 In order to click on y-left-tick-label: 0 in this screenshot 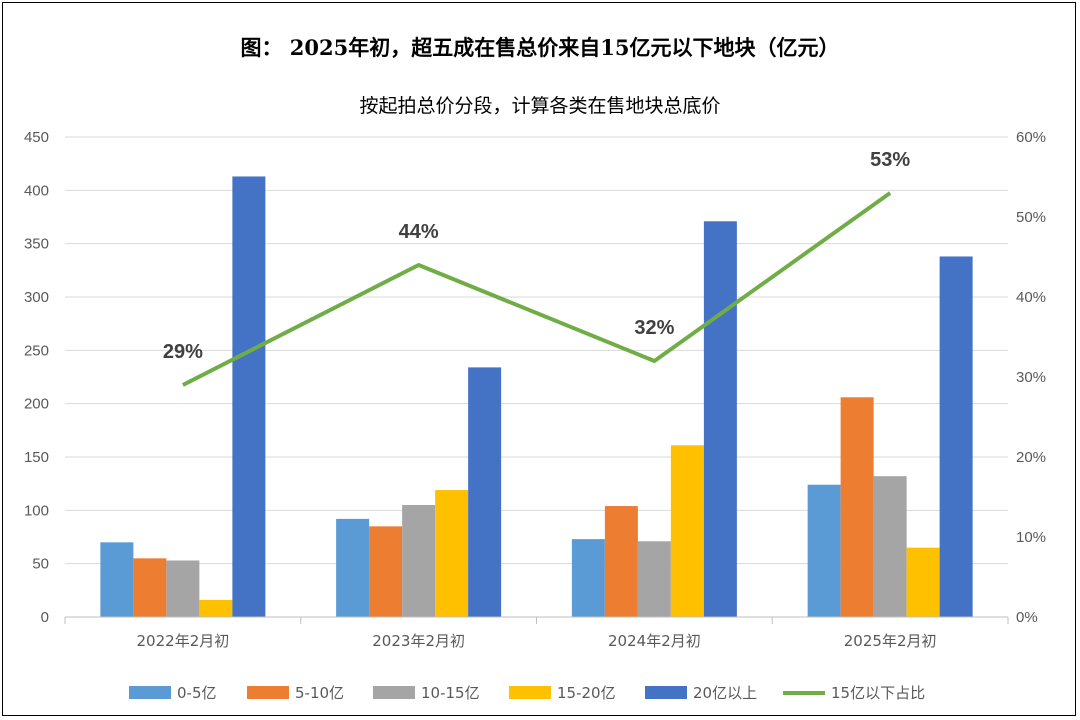, I will do `click(45, 617)`.